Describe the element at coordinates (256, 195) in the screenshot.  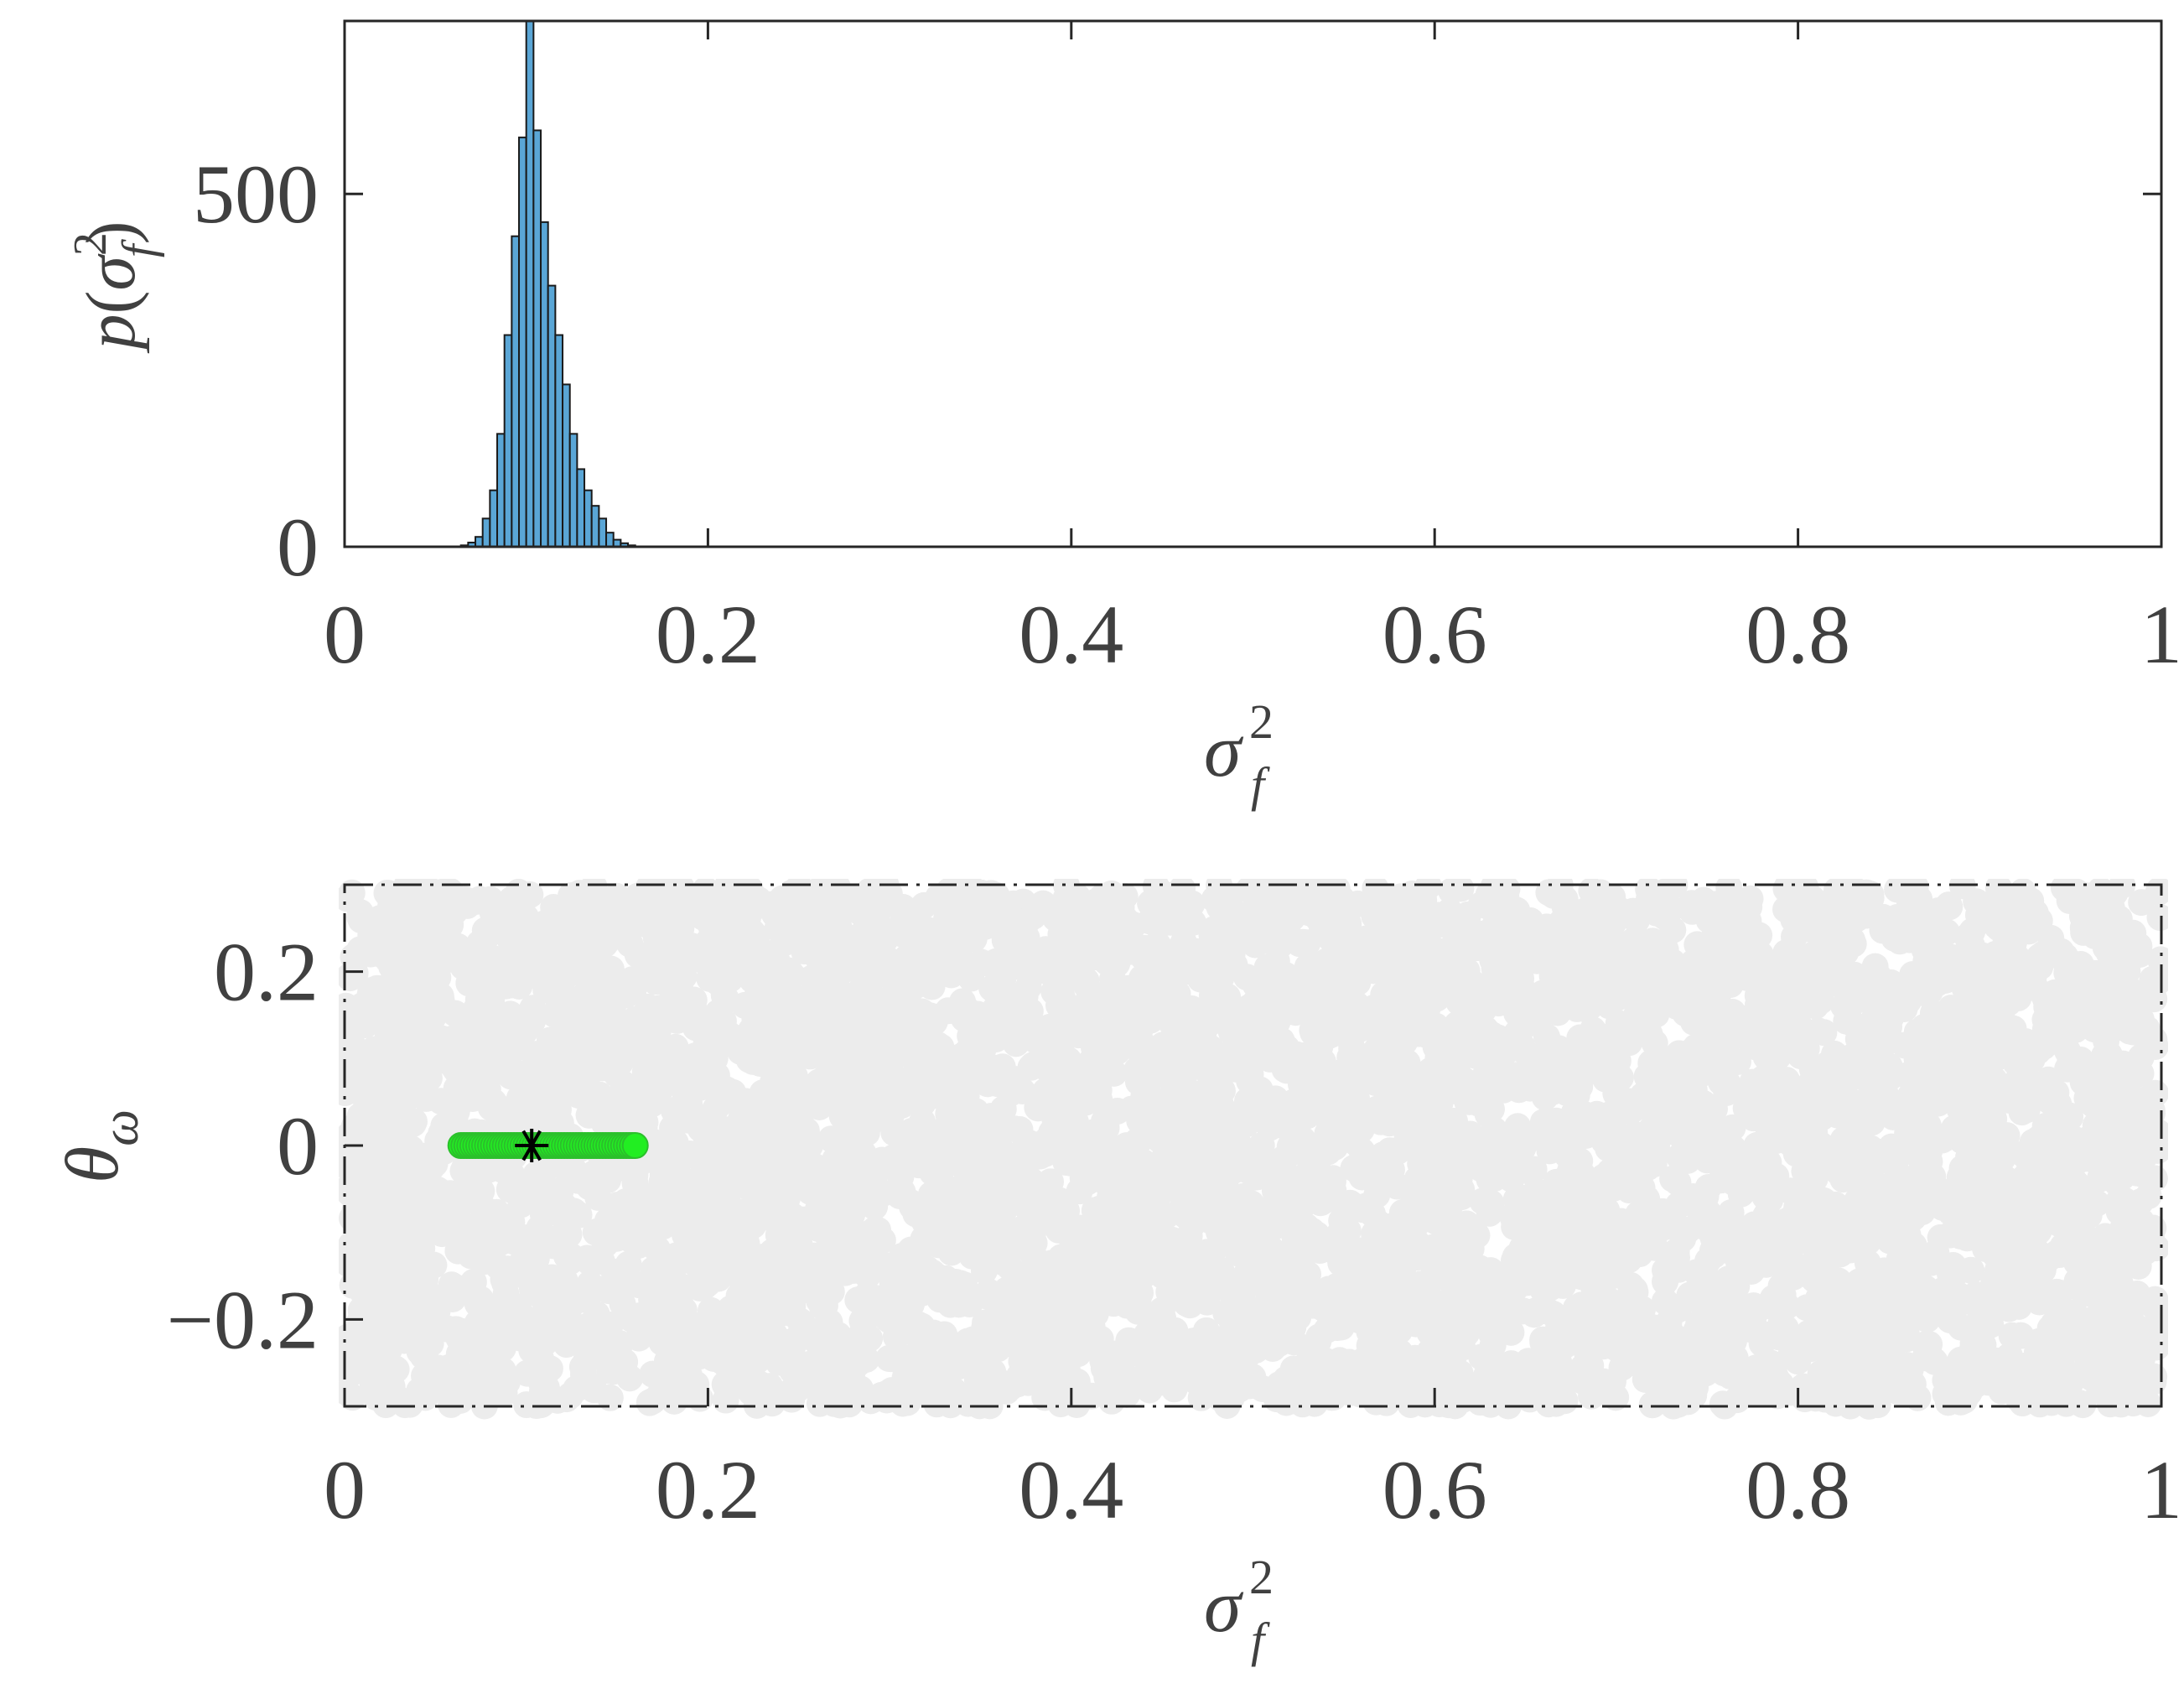
I see `y-tick-label: 500` at that location.